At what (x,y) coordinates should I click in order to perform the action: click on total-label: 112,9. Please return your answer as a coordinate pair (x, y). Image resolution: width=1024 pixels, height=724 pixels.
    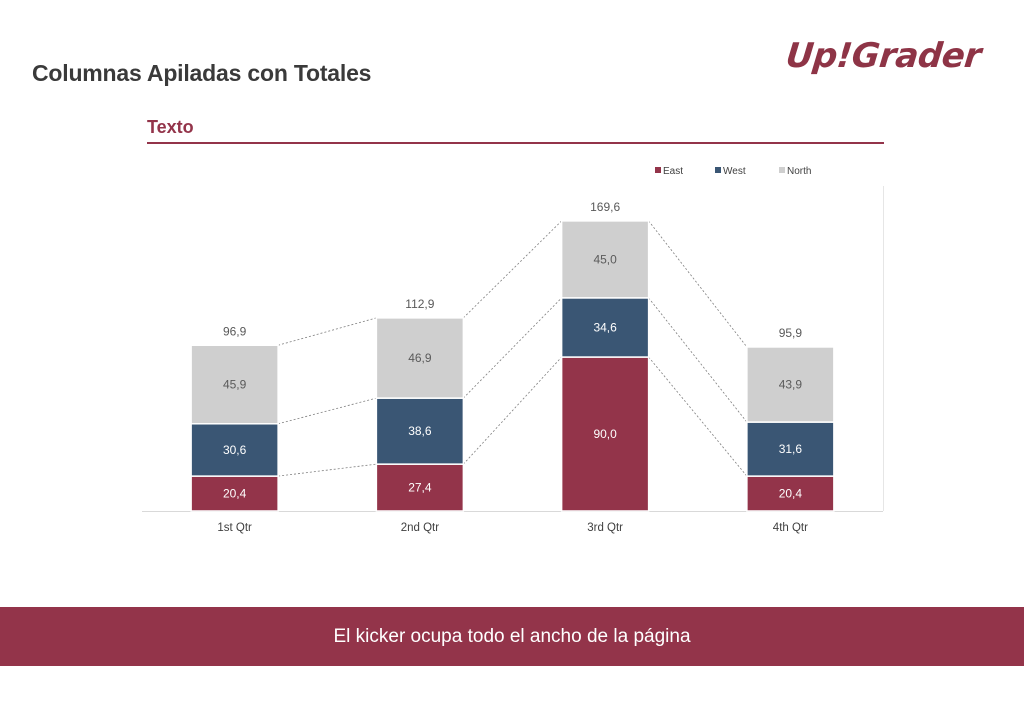
    Looking at the image, I should click on (419, 304).